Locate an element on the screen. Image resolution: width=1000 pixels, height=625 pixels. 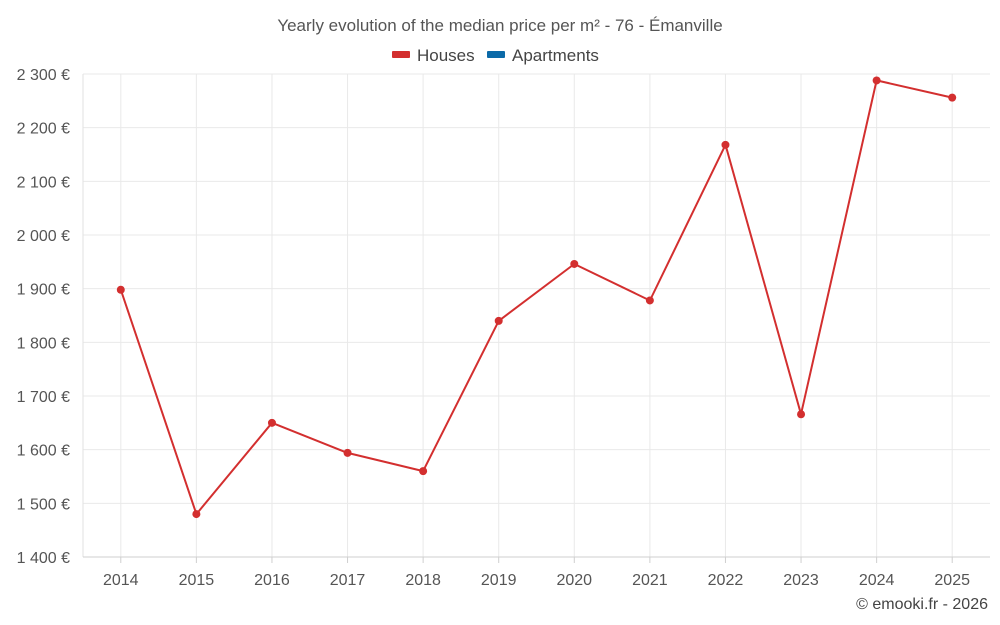
y-tick-label: 1 800 € is located at coordinates (43, 343).